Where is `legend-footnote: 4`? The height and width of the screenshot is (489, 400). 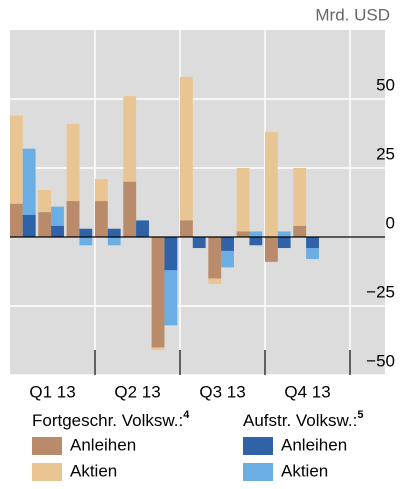
legend-footnote: 4 is located at coordinates (186, 415).